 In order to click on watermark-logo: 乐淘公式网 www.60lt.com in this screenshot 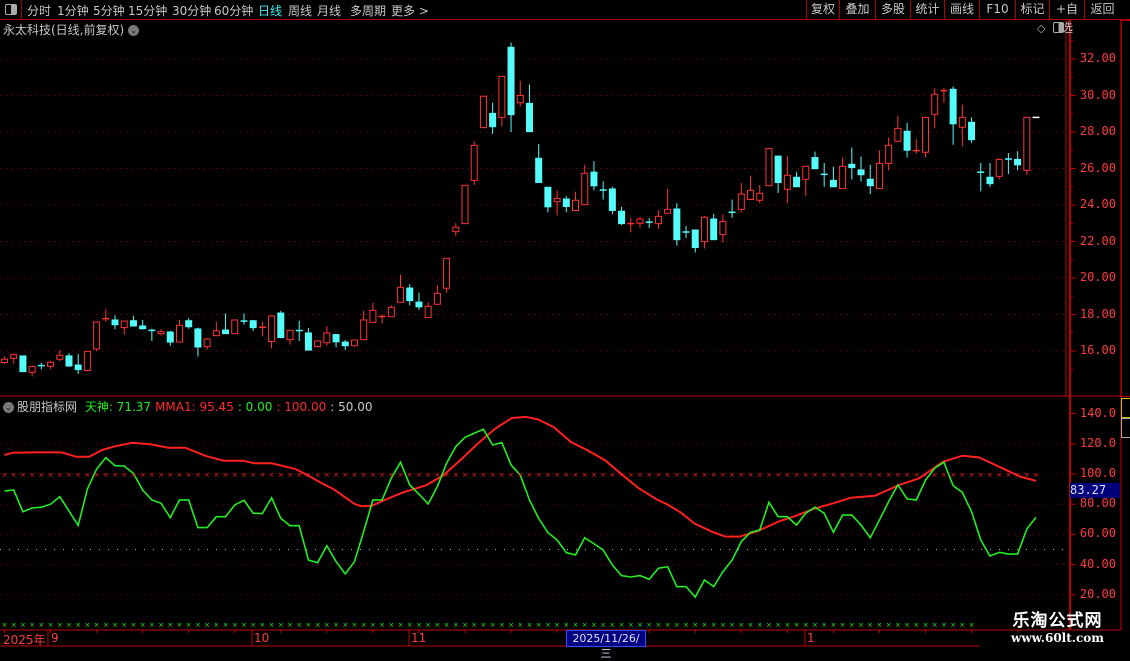, I will do `click(1057, 628)`.